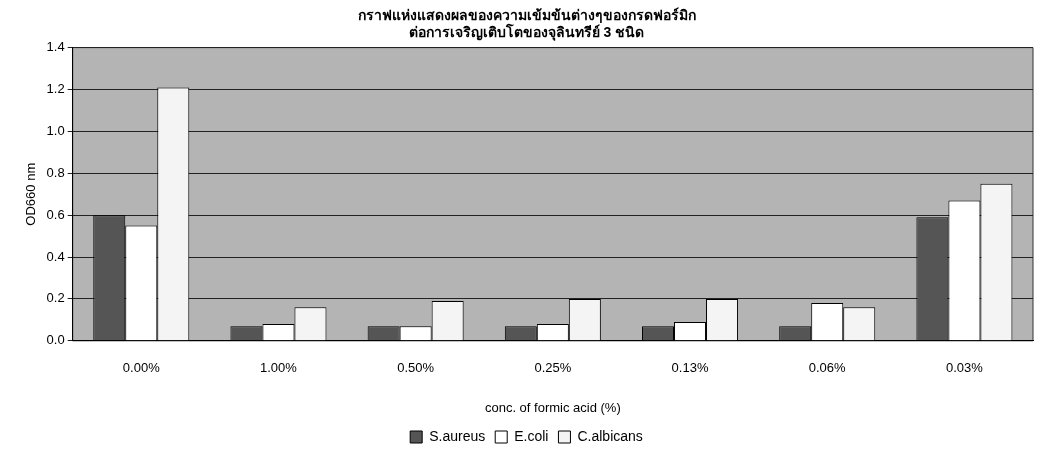  What do you see at coordinates (55, 214) in the screenshot?
I see `y-tick-label: 0.6` at bounding box center [55, 214].